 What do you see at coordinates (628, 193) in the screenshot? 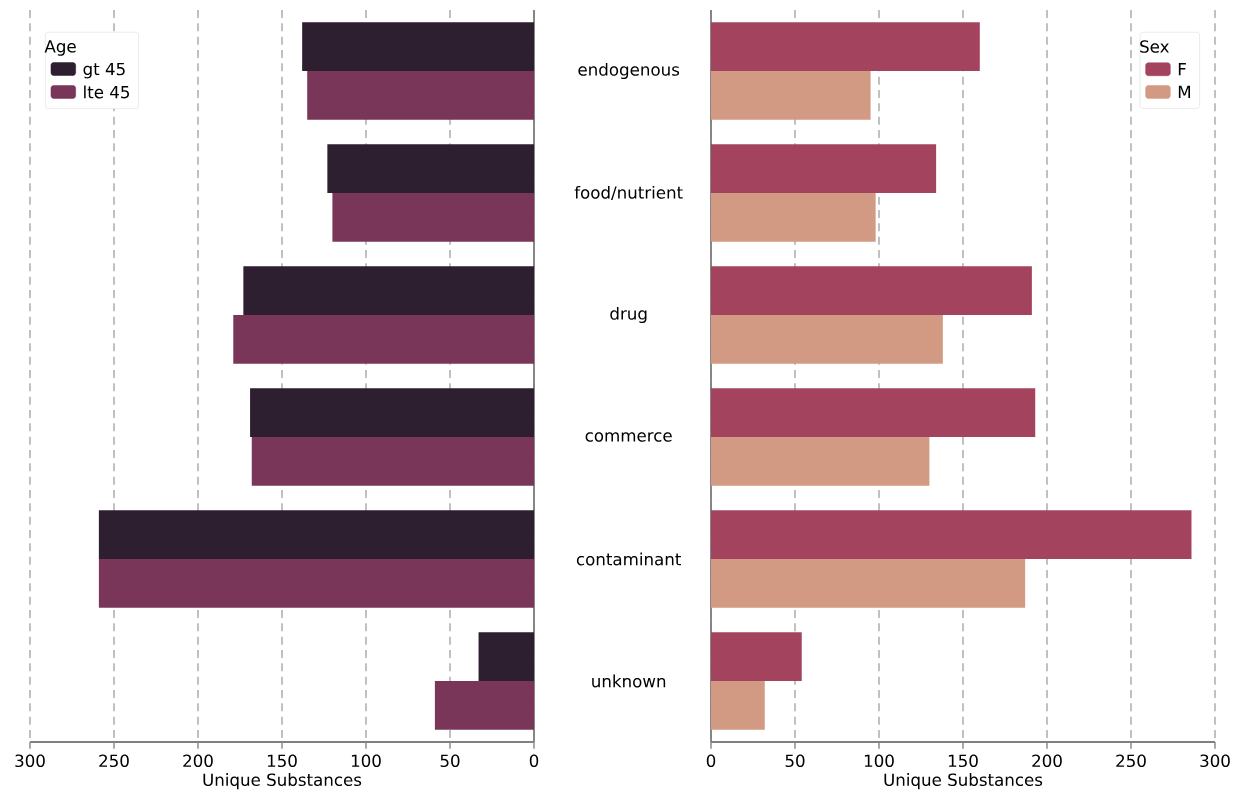
I see `y-tick-label: food/nutrient` at bounding box center [628, 193].